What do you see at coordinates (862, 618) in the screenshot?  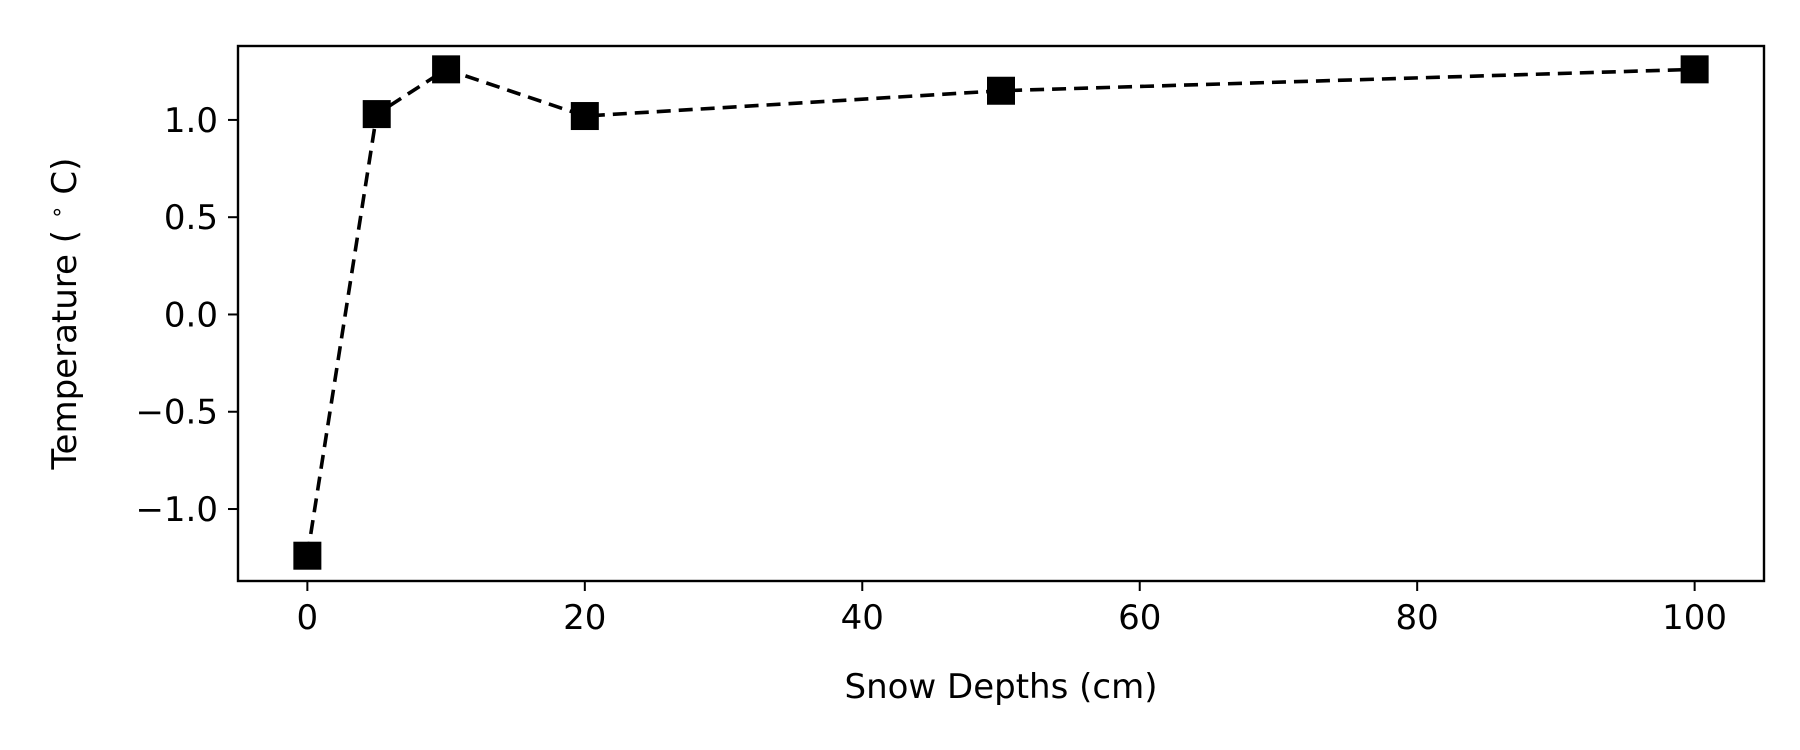 I see `x-tick-label: 40` at bounding box center [862, 618].